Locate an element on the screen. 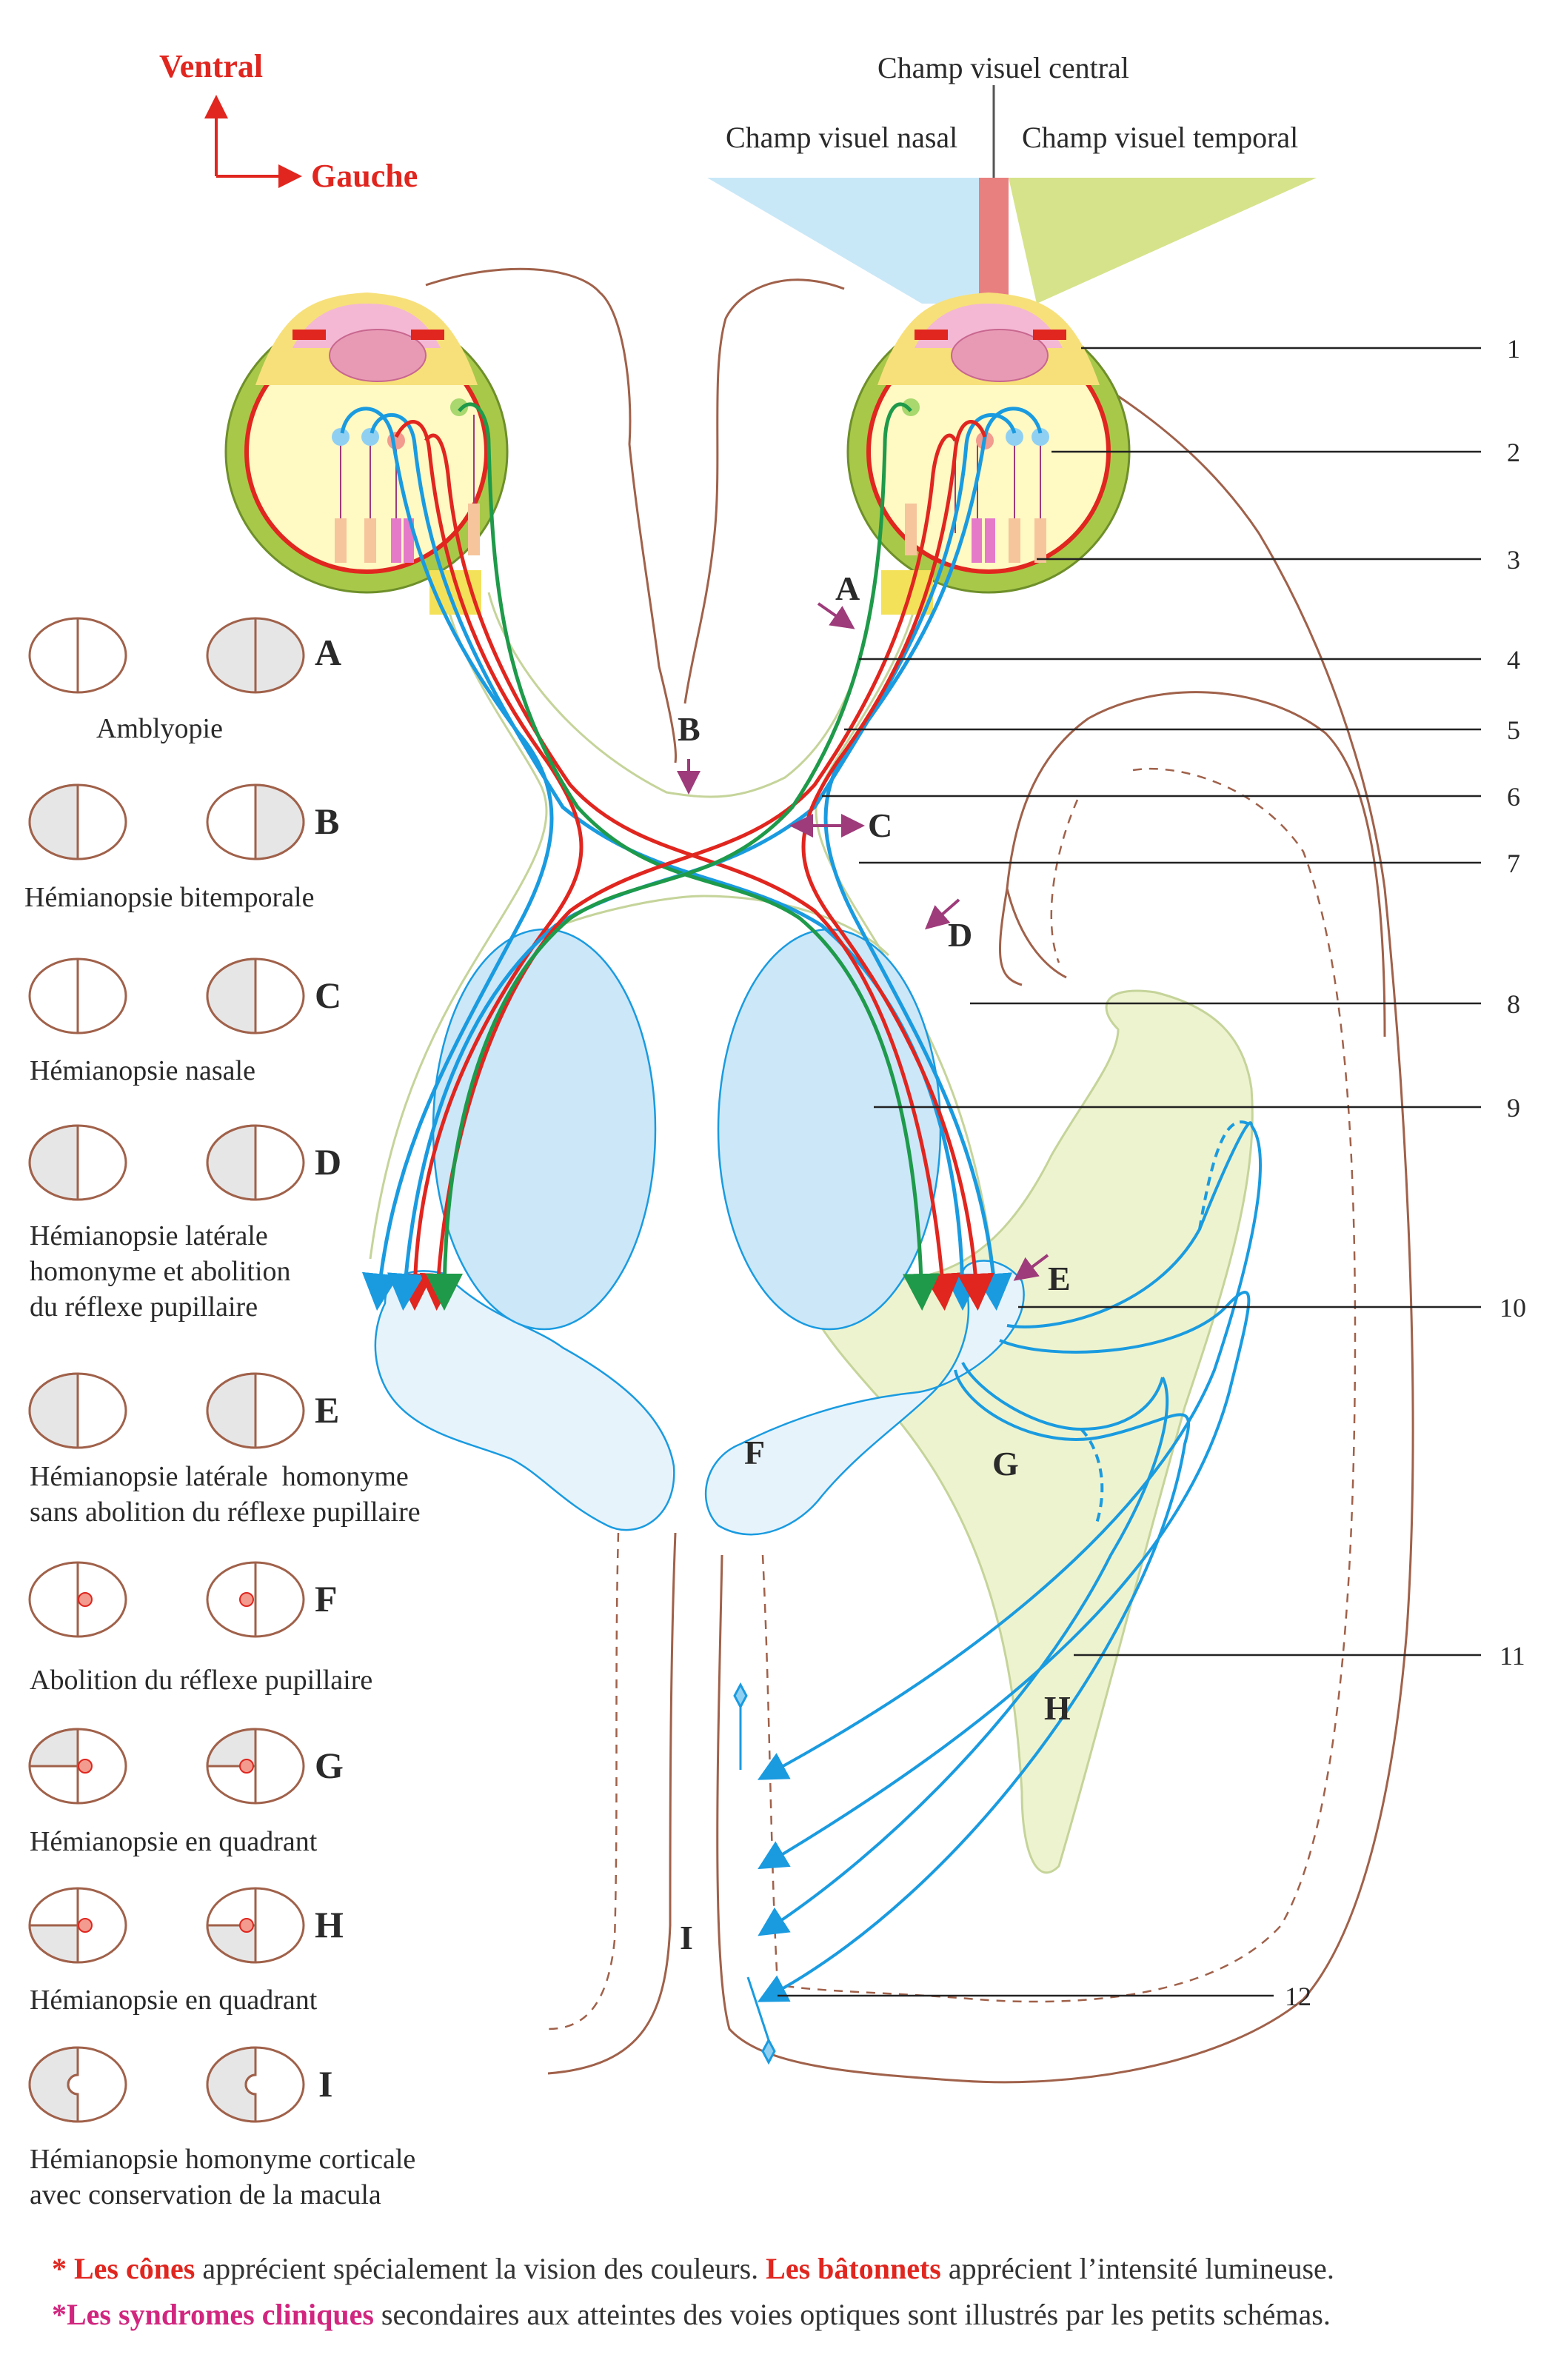 This screenshot has width=1558, height=2380. syndrome-name-C: Hémianopsie nasale is located at coordinates (142, 1071).